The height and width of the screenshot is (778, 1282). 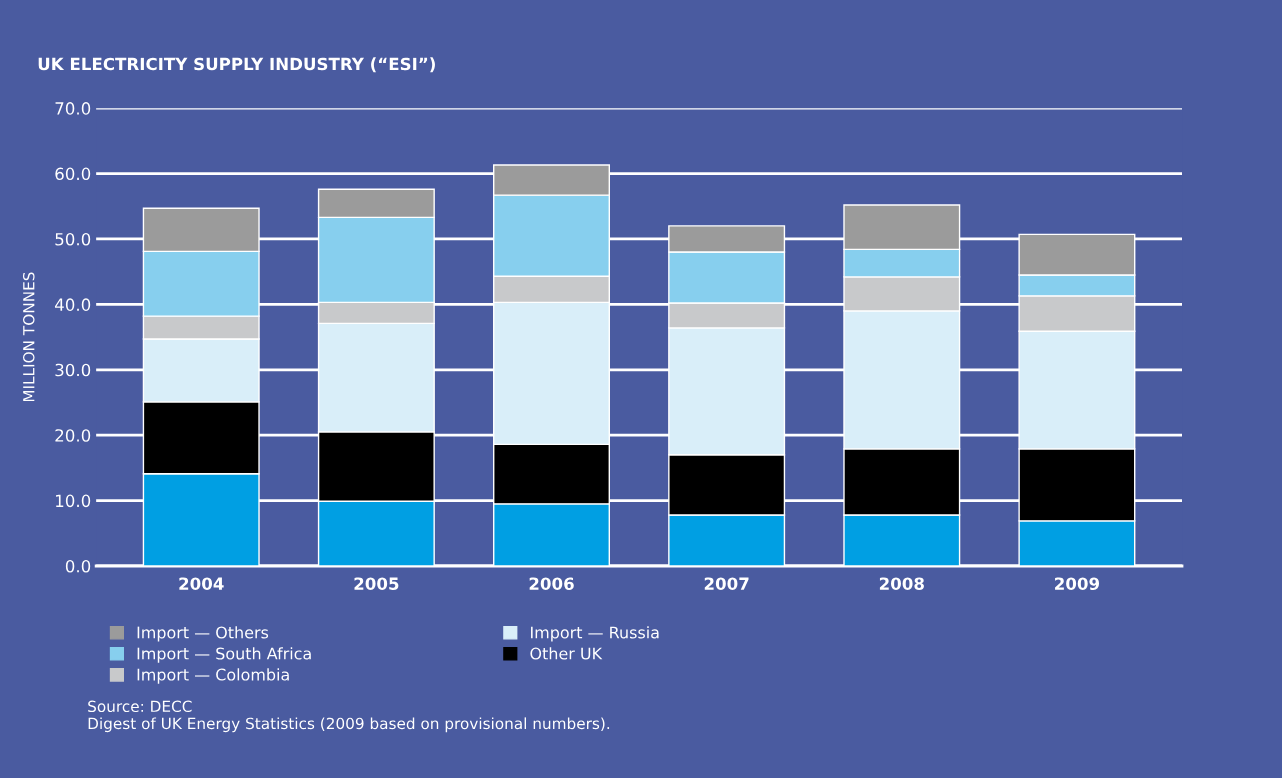 What do you see at coordinates (349, 725) in the screenshot?
I see `text: Digest of UK Energy Statistics (2009 based on provisional numbers).` at bounding box center [349, 725].